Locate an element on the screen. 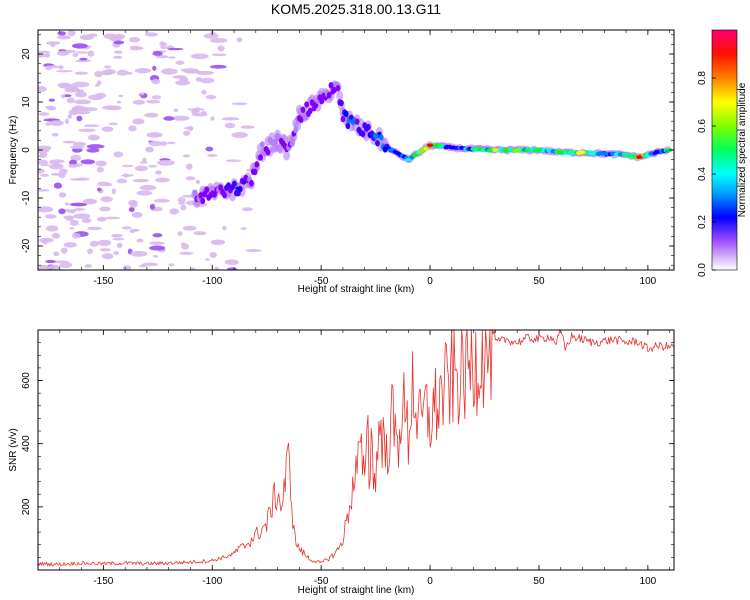 The width and height of the screenshot is (750, 600). spectrogram-x-tick-label: 50 is located at coordinates (539, 281).